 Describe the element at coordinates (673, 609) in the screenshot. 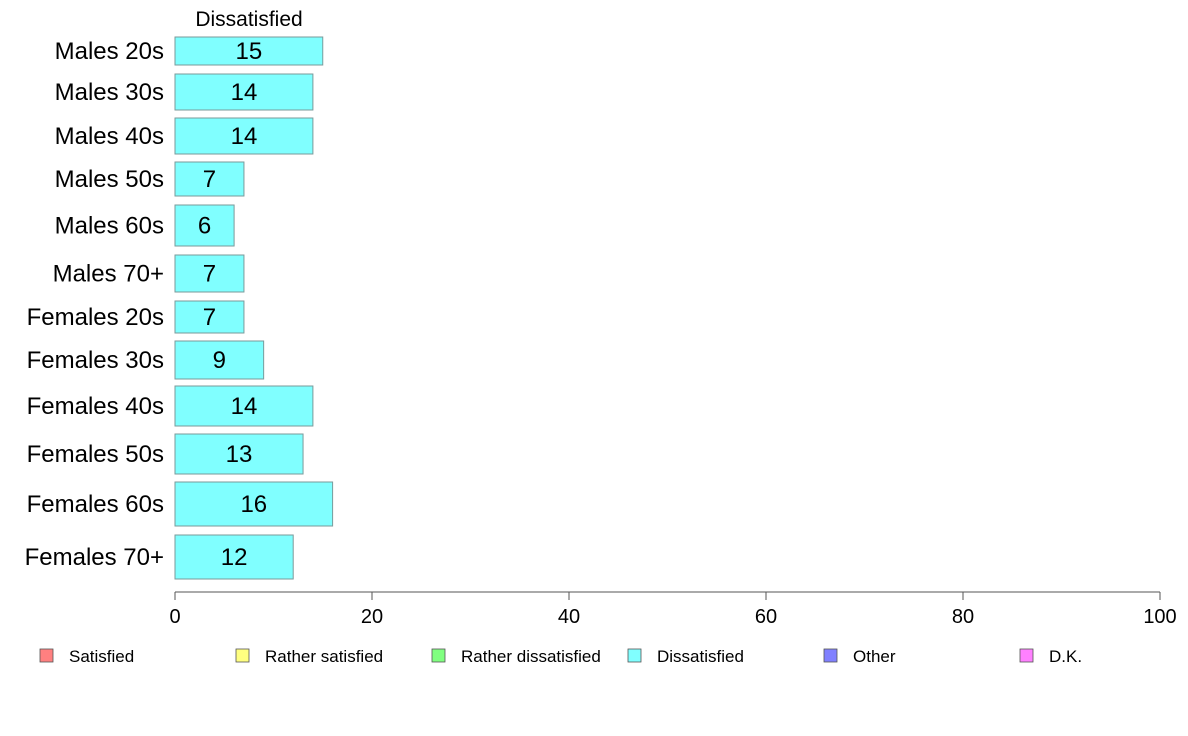

I see `x-axis: 0 20 40 60 80 100` at that location.